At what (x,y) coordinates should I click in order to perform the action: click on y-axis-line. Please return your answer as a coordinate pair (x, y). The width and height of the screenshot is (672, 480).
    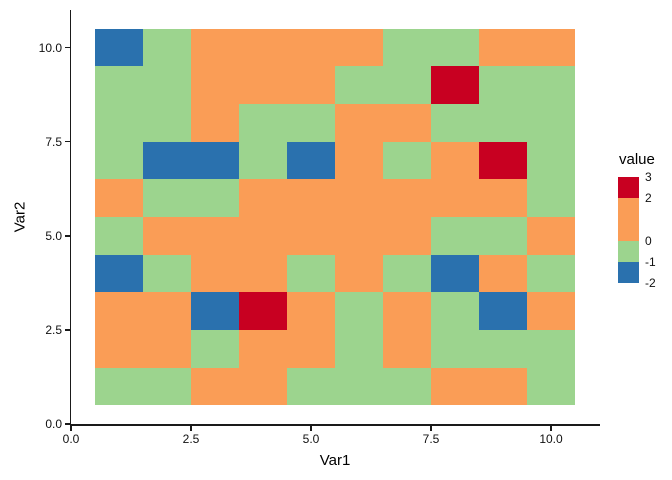
    Looking at the image, I should click on (70, 218).